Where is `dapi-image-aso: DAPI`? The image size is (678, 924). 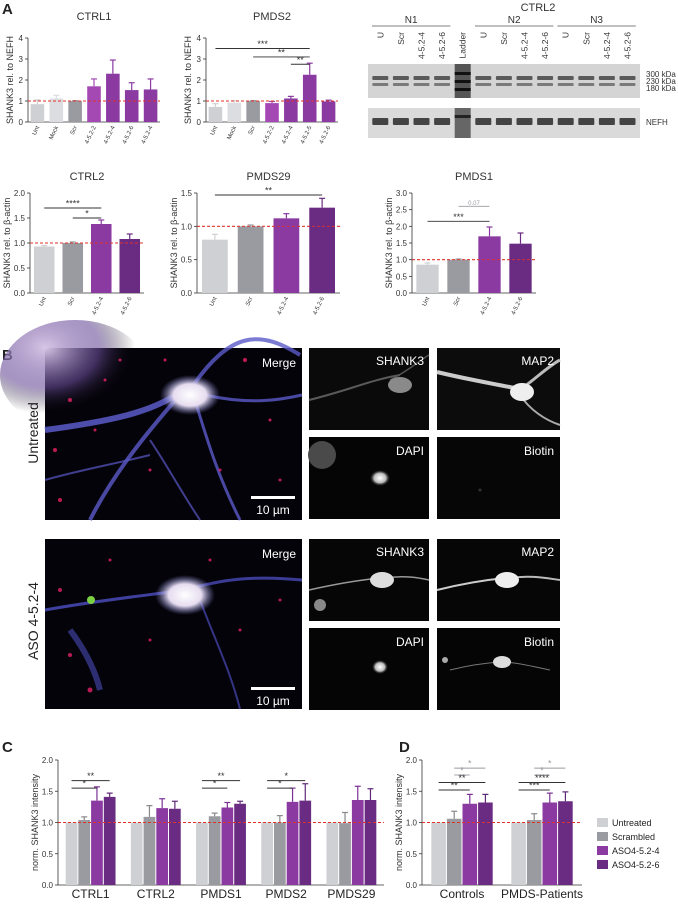 dapi-image-aso: DAPI is located at coordinates (369, 669).